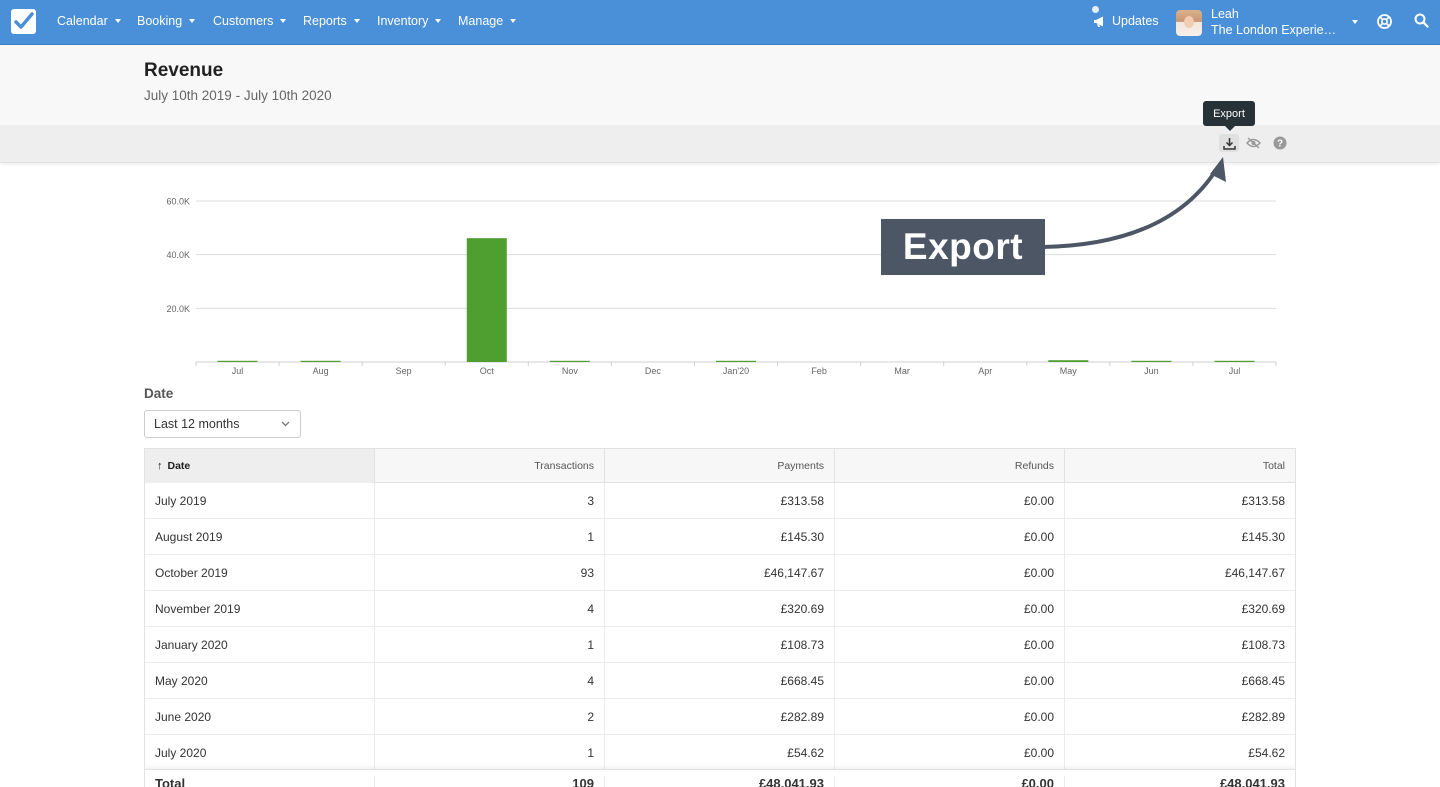  Describe the element at coordinates (260, 537) in the screenshot. I see `date-cell: August 2019` at that location.